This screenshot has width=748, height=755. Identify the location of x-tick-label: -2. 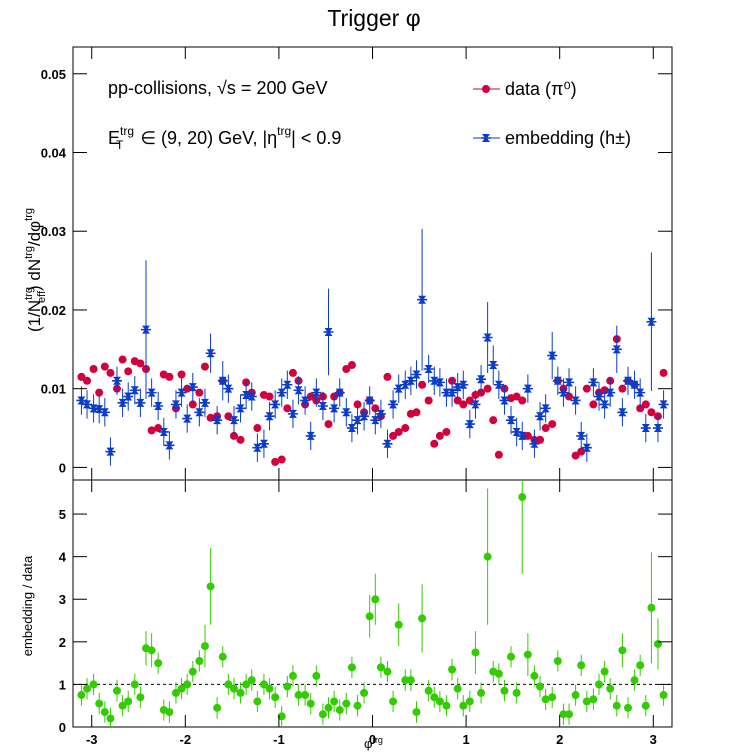
(186, 739).